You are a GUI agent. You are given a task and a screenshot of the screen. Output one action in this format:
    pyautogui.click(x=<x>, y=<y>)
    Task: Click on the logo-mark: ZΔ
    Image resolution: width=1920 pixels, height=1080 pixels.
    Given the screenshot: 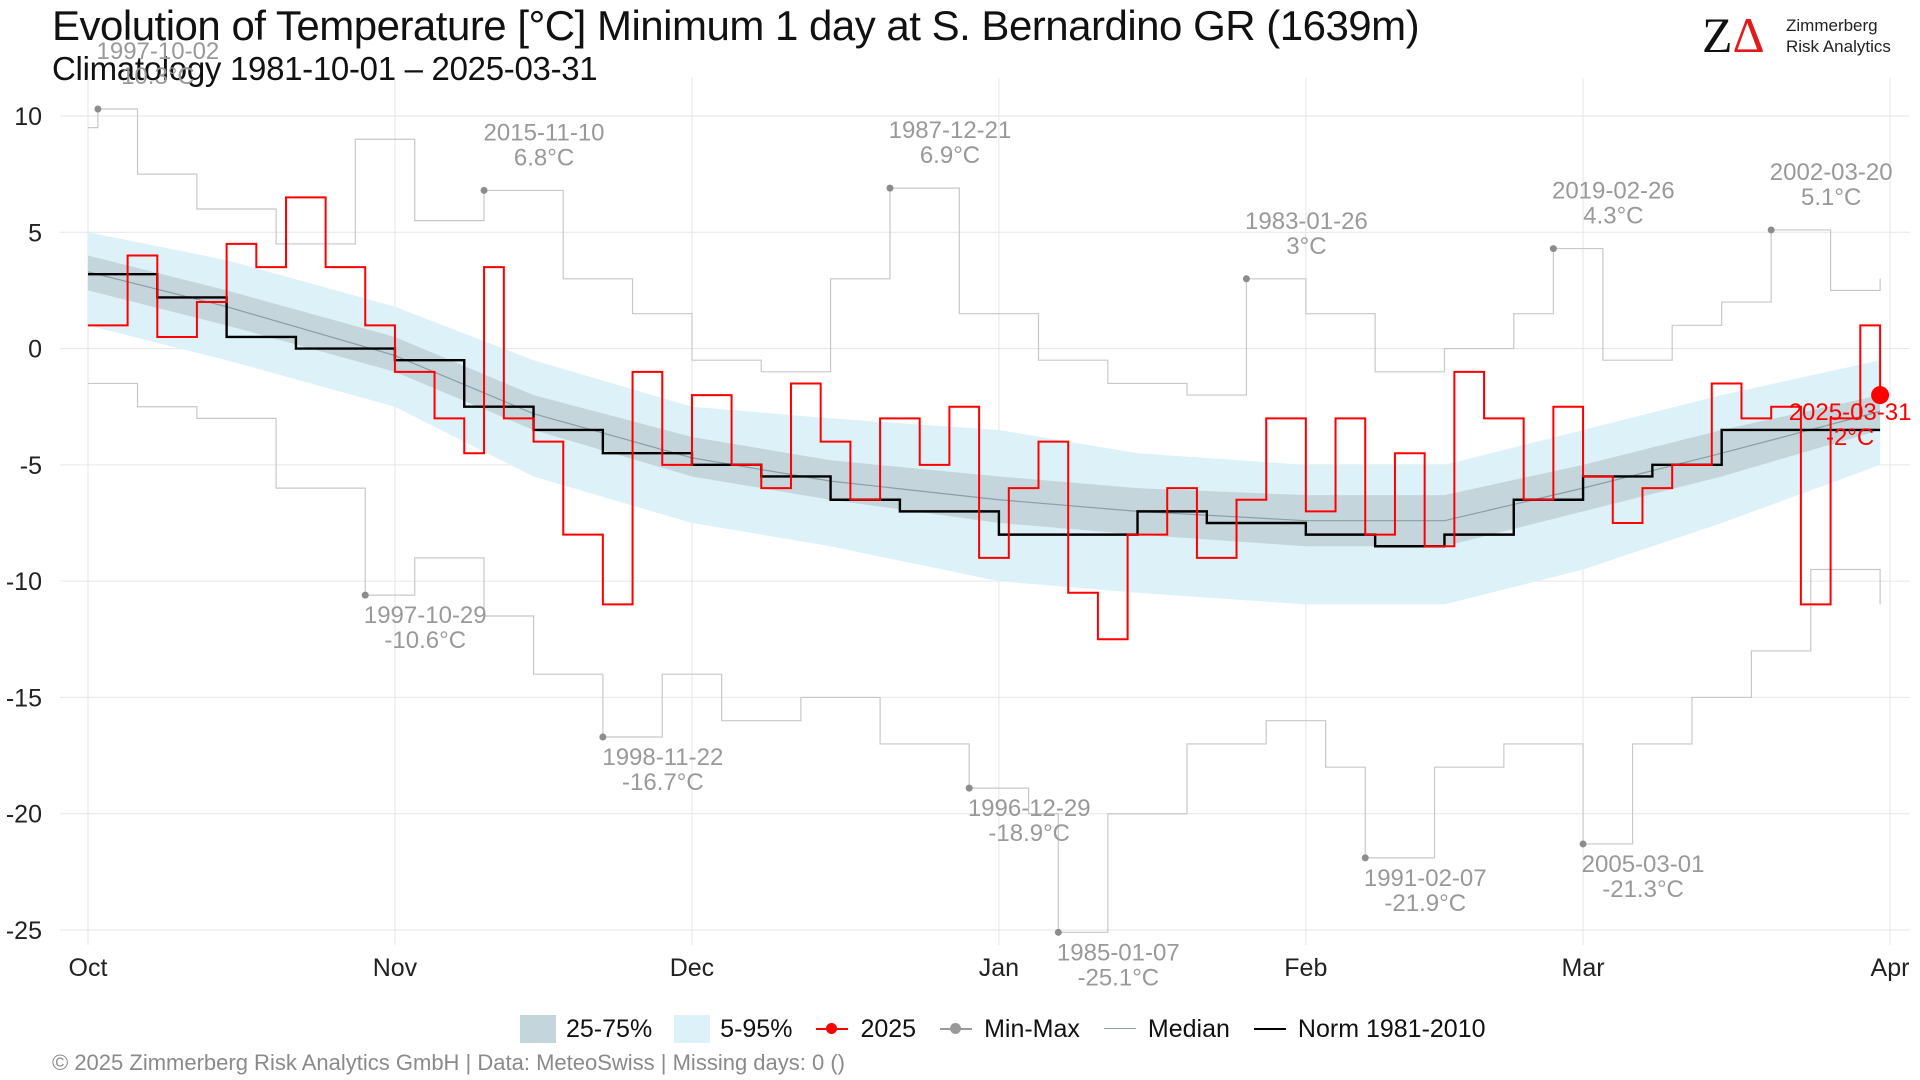 What is the action you would take?
    pyautogui.click(x=1733, y=35)
    